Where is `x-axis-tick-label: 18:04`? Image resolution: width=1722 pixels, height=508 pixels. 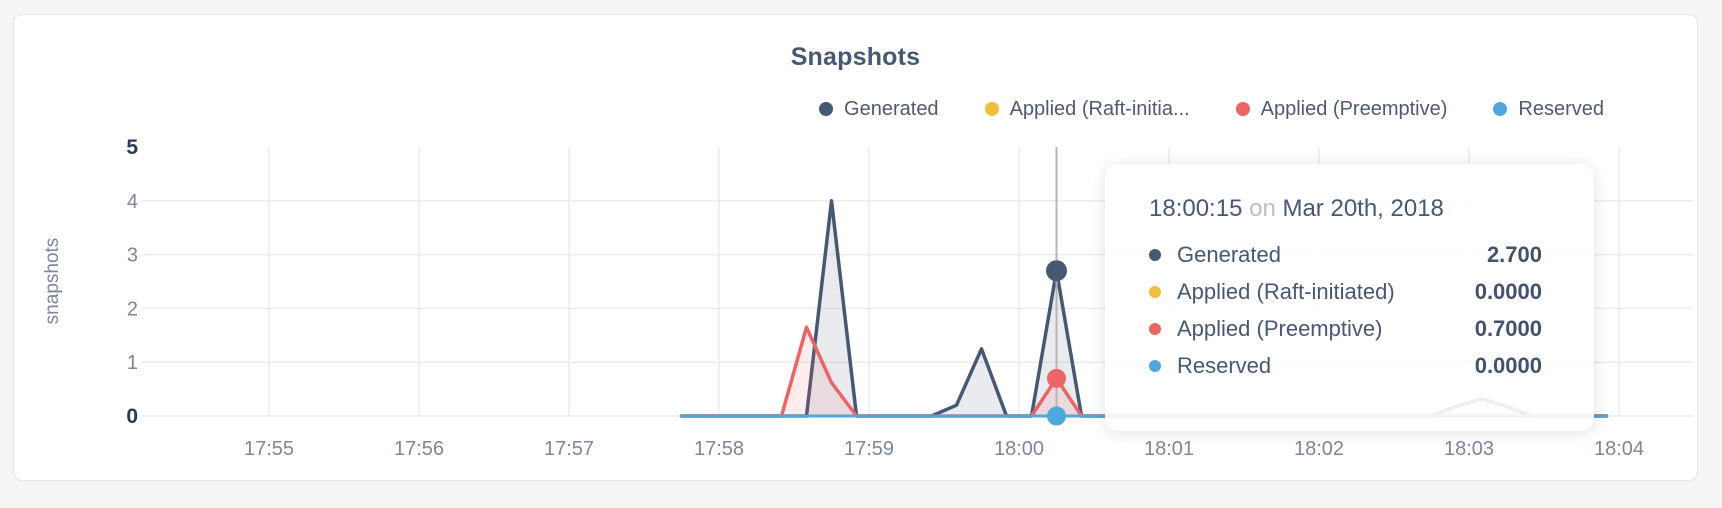 x-axis-tick-label: 18:04 is located at coordinates (1619, 449).